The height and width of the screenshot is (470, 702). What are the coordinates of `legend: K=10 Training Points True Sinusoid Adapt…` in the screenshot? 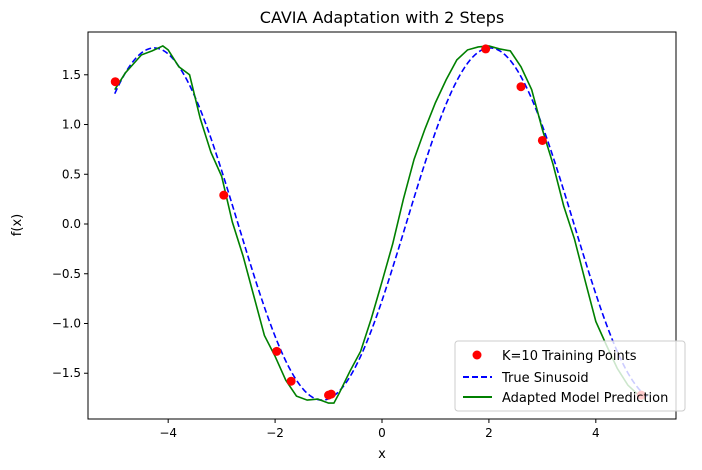 It's located at (570, 376).